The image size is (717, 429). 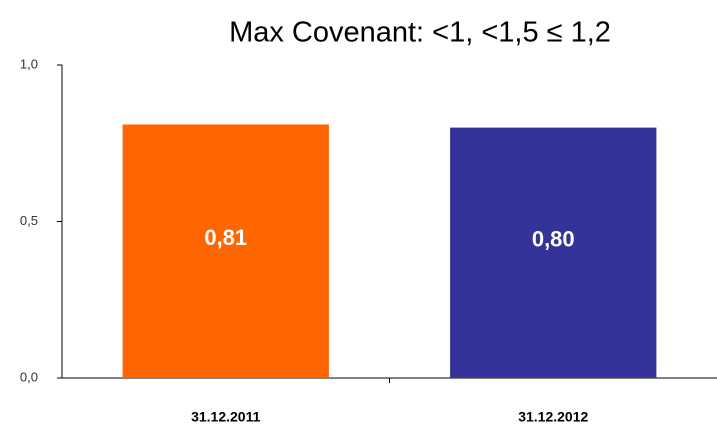 What do you see at coordinates (420, 33) in the screenshot?
I see `chart-title: Max Covenant: <1, <1,5 ≤ 1,2` at bounding box center [420, 33].